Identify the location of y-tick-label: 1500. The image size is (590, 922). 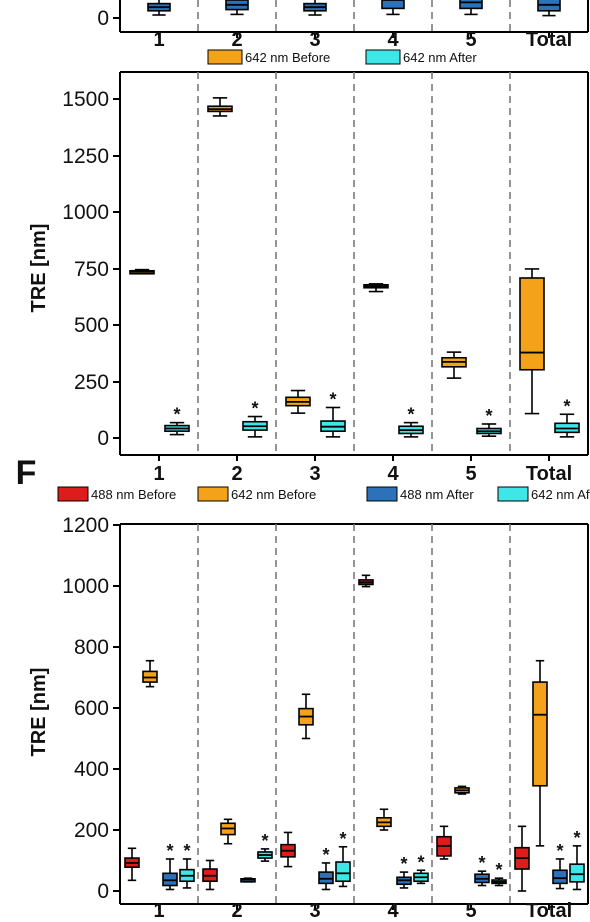
(85, 99).